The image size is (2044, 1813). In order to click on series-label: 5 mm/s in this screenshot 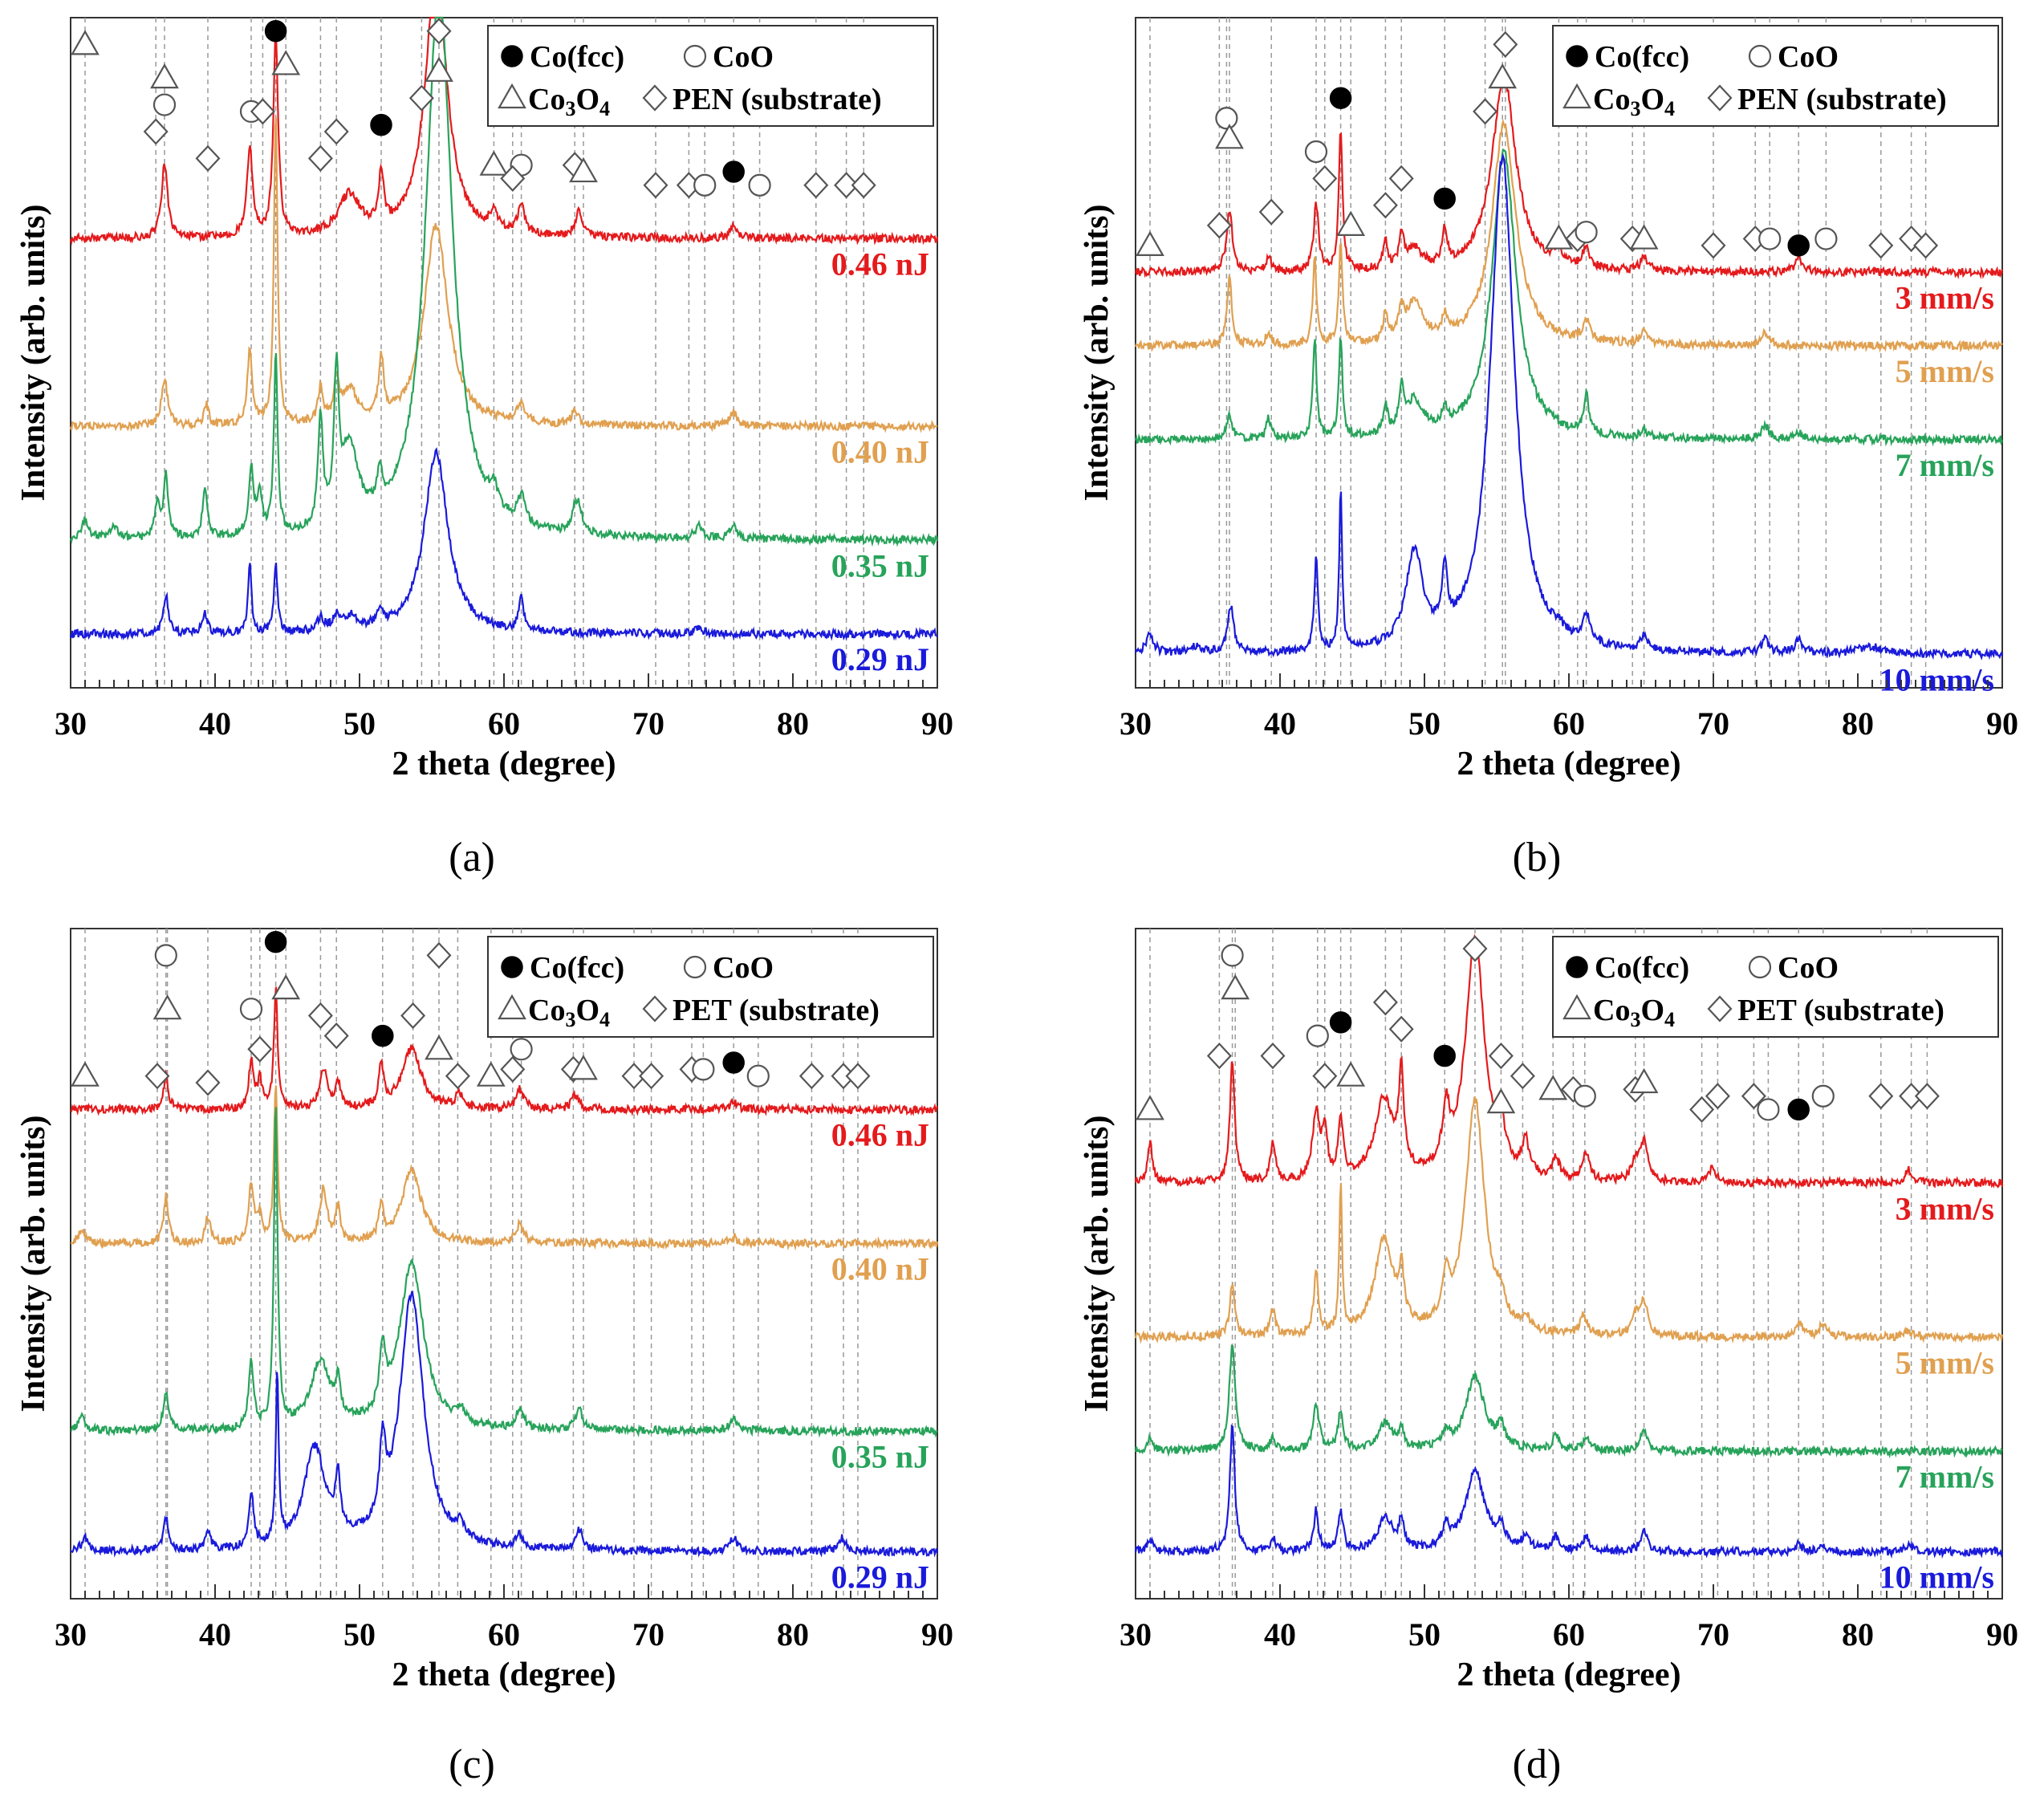, I will do `click(1945, 1362)`.